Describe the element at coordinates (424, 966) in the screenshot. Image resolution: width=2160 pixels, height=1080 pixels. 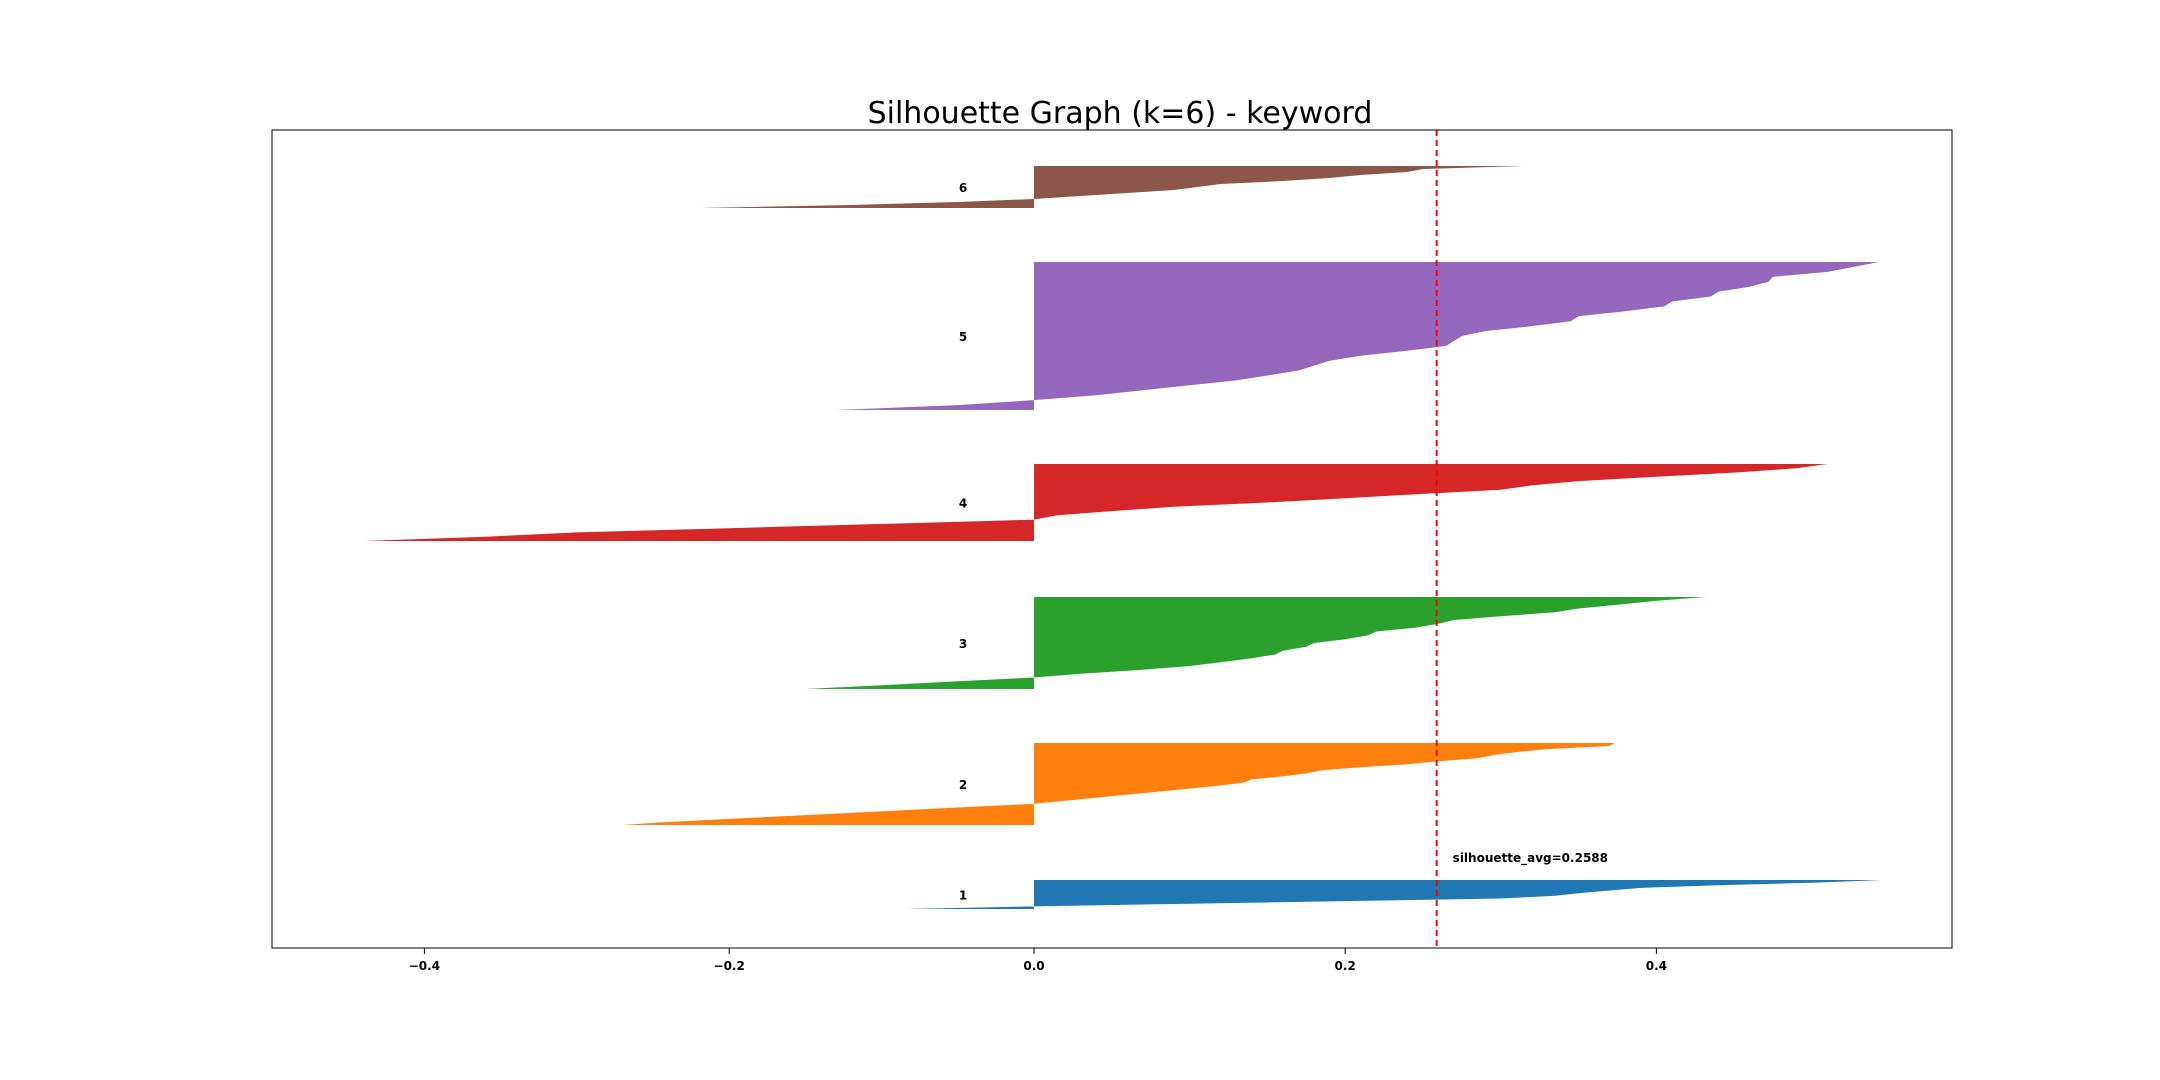
I see `x-tick-label: −0.4` at that location.